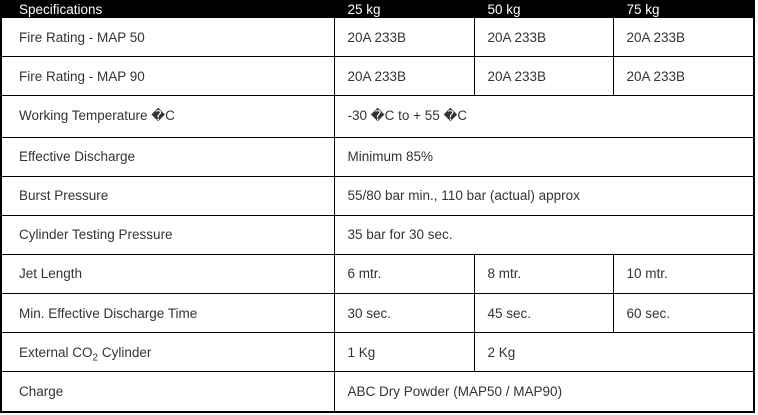  What do you see at coordinates (167, 156) in the screenshot?
I see `spec-label-cell: Effective Discharge` at bounding box center [167, 156].